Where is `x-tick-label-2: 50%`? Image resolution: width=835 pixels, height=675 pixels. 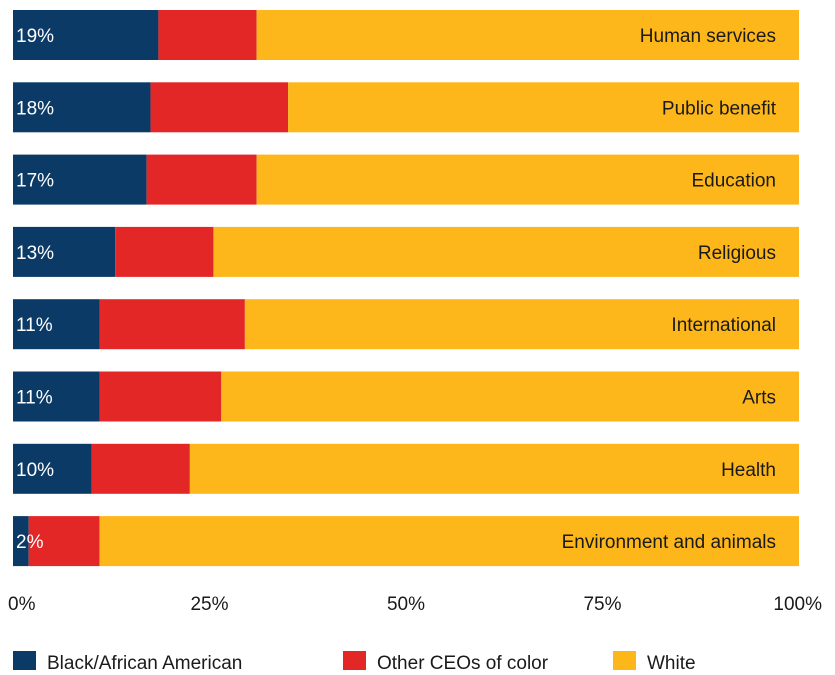 x-tick-label-2: 50% is located at coordinates (406, 604).